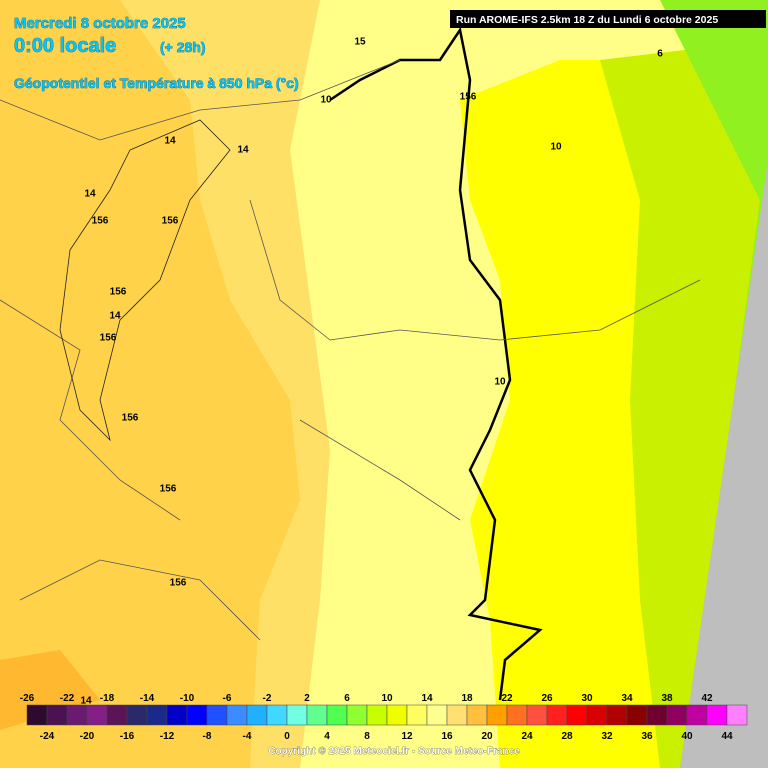 This screenshot has width=768, height=773. I want to click on contour, so click(145, 280).